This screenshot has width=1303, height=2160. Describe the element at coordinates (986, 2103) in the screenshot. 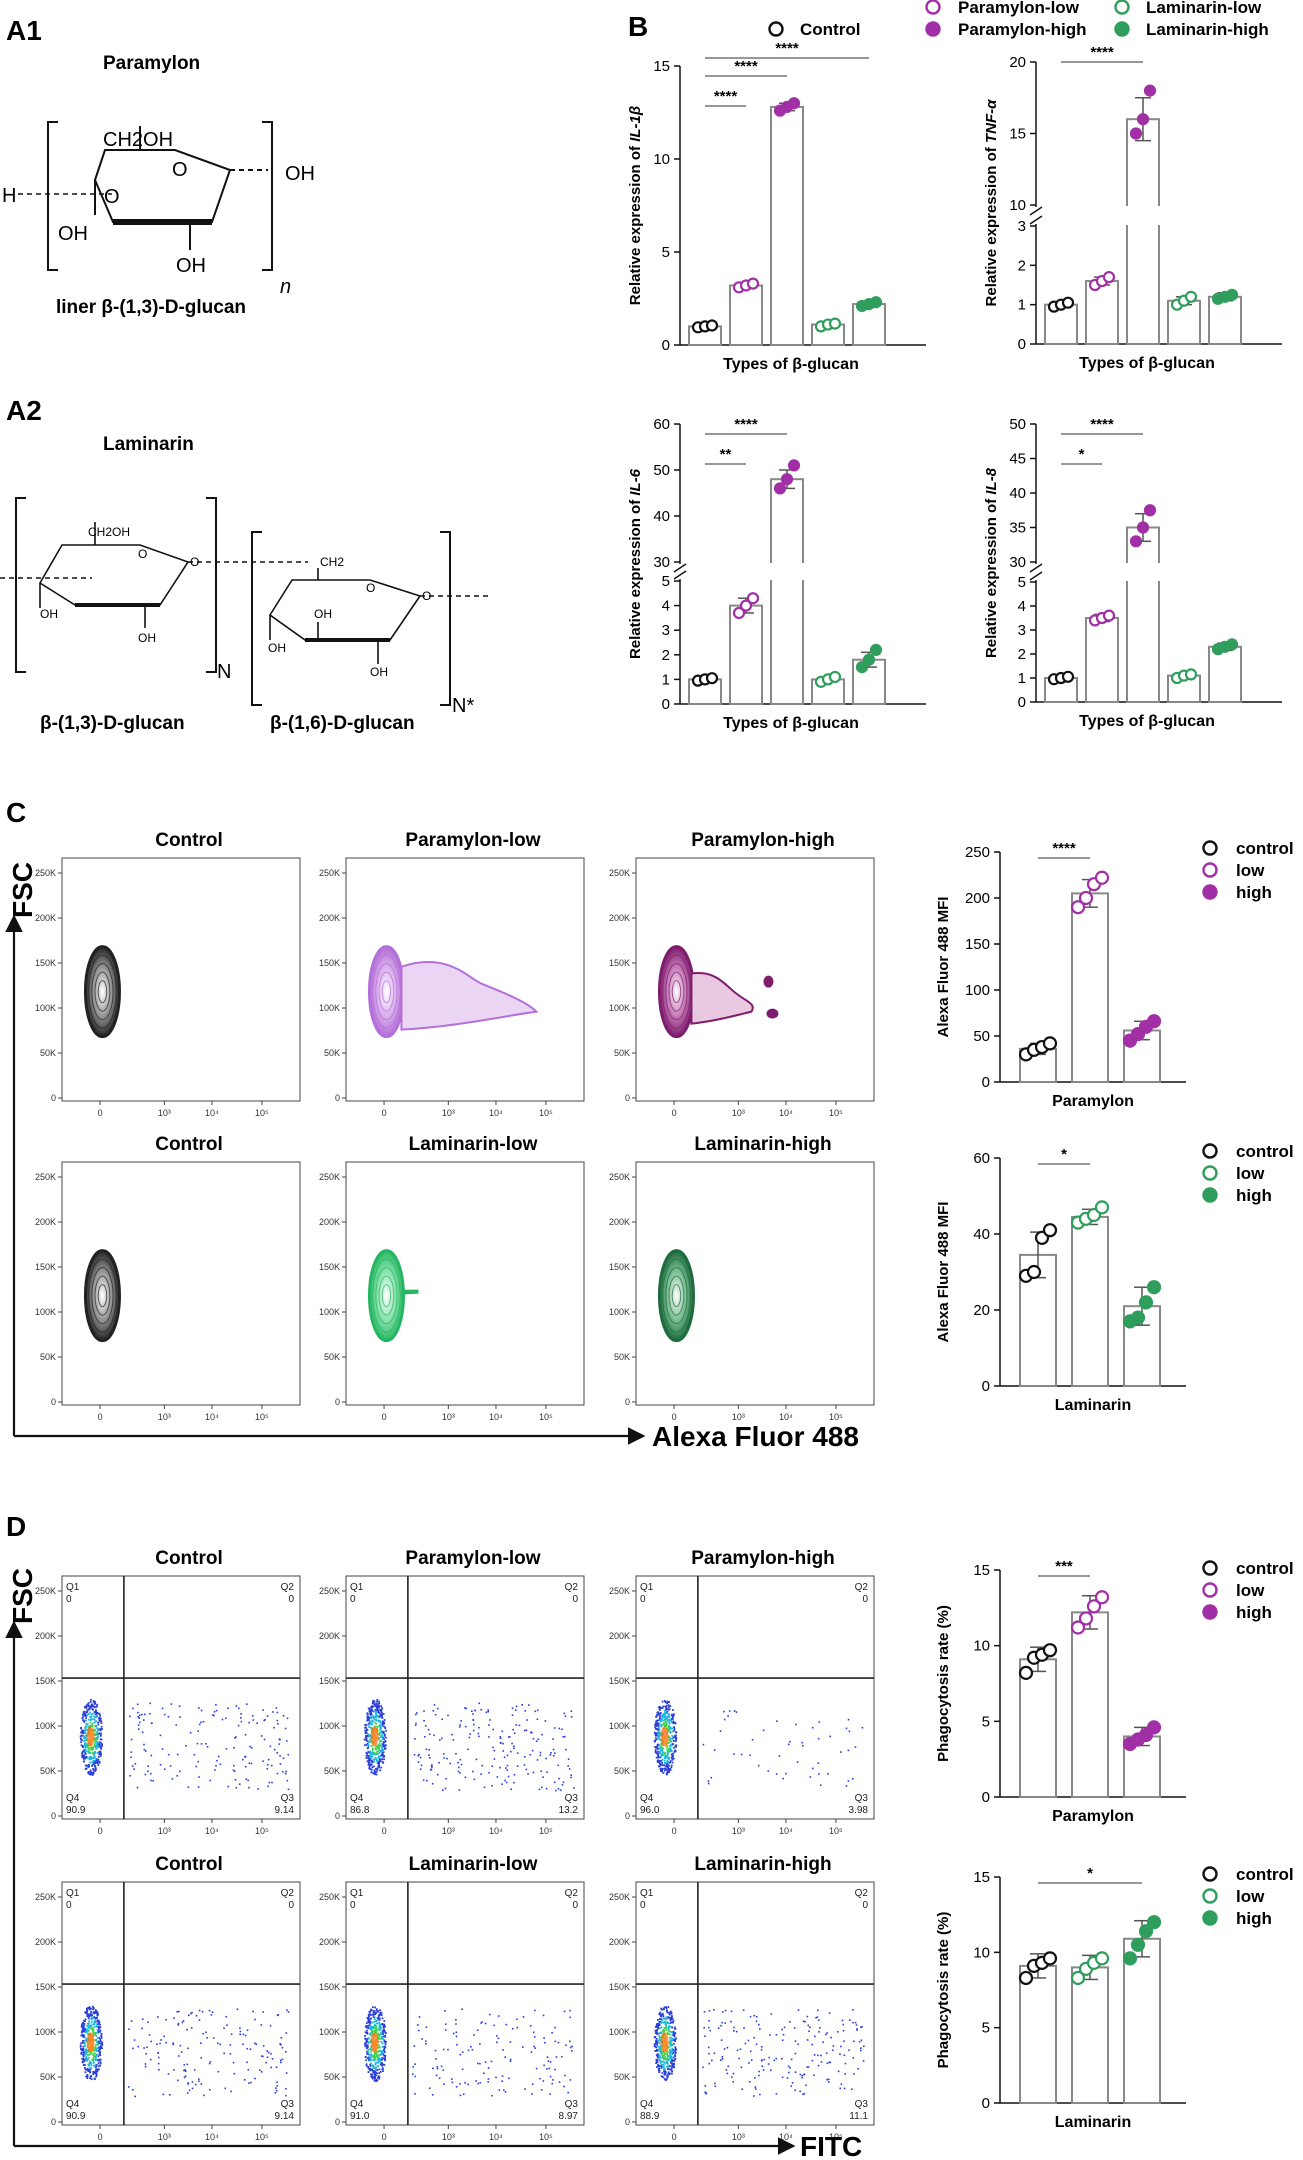

I see `y-tick-label: 0` at that location.